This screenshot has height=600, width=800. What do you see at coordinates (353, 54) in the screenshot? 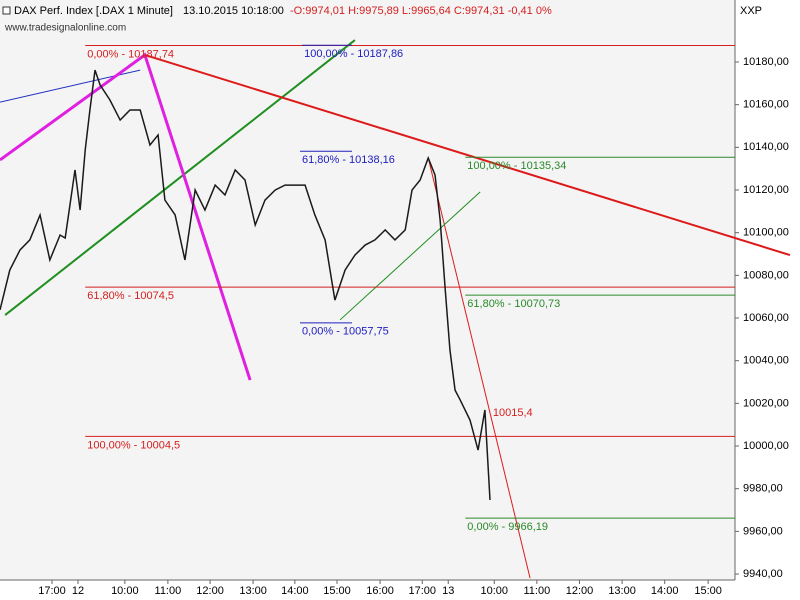
I see `level-label: 100,00% - 10187,86` at bounding box center [353, 54].